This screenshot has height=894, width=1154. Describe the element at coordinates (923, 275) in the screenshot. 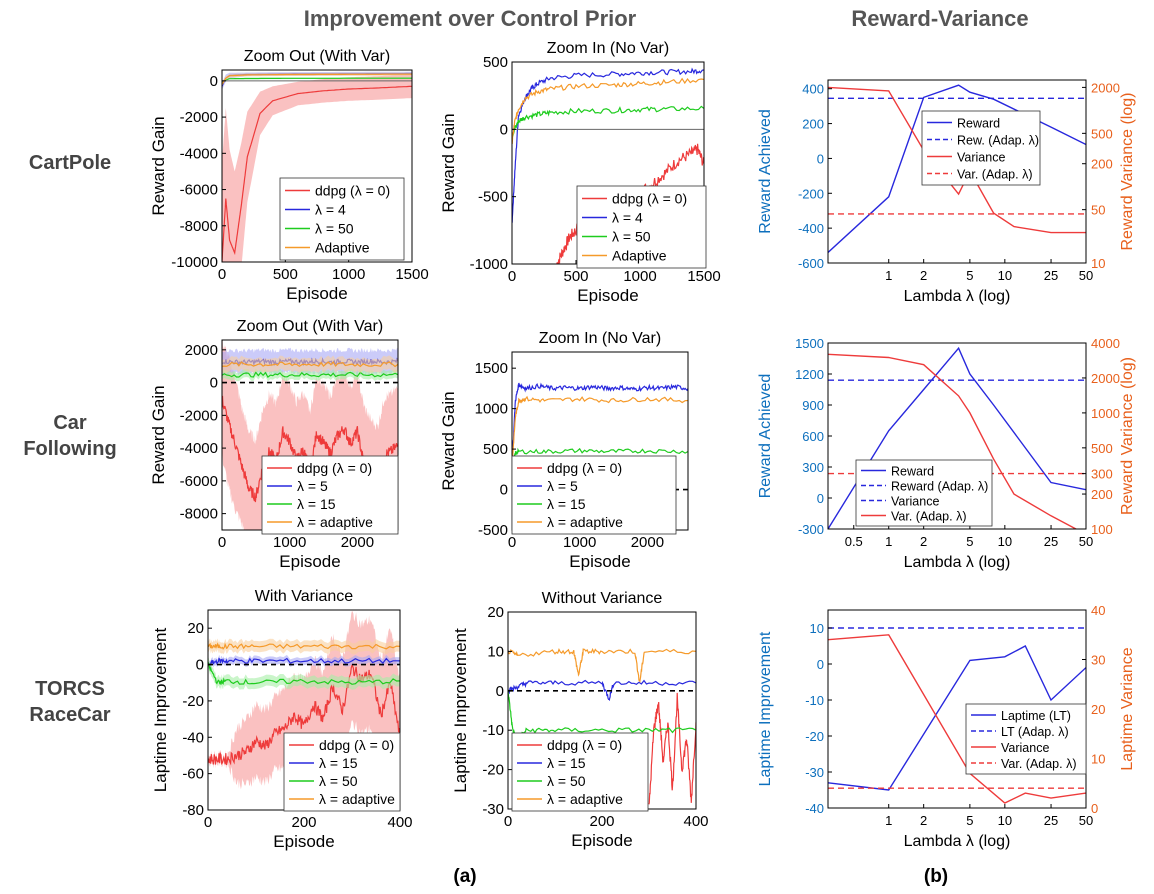

I see `x-tick-label: 2` at that location.